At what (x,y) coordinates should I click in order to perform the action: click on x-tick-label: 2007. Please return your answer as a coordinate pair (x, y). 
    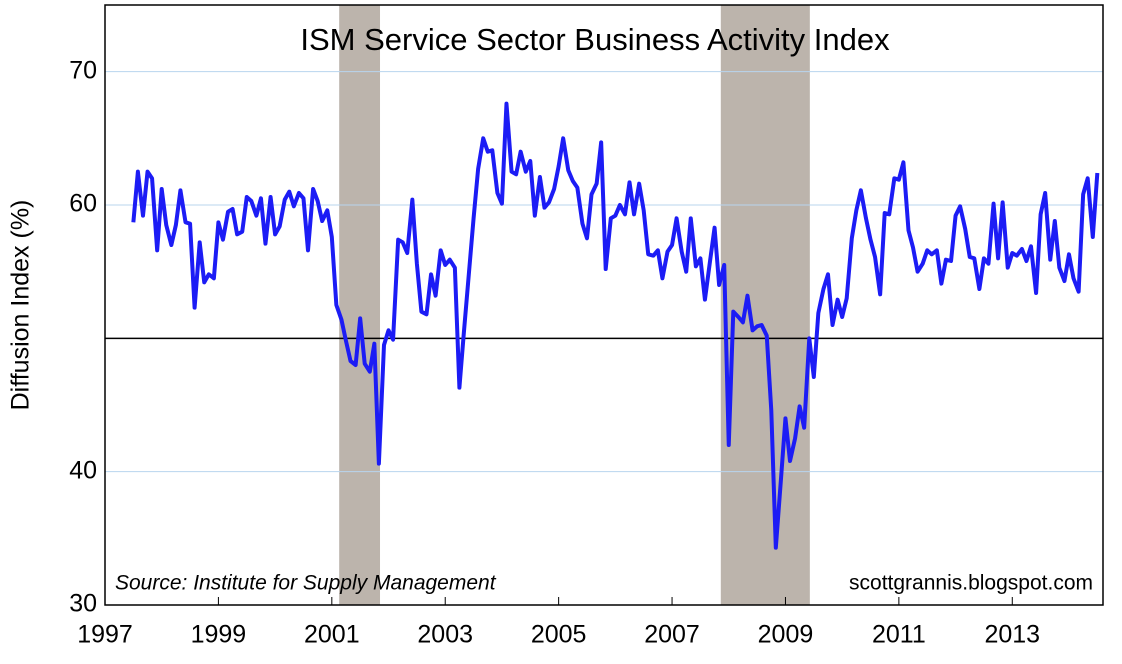
    Looking at the image, I should click on (672, 635).